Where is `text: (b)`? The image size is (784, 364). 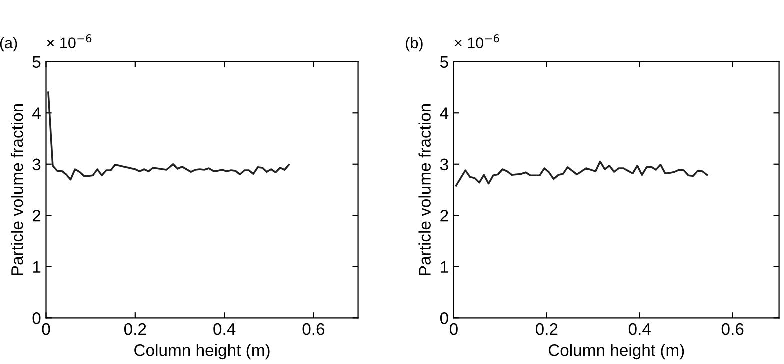 text: (b) is located at coordinates (414, 44).